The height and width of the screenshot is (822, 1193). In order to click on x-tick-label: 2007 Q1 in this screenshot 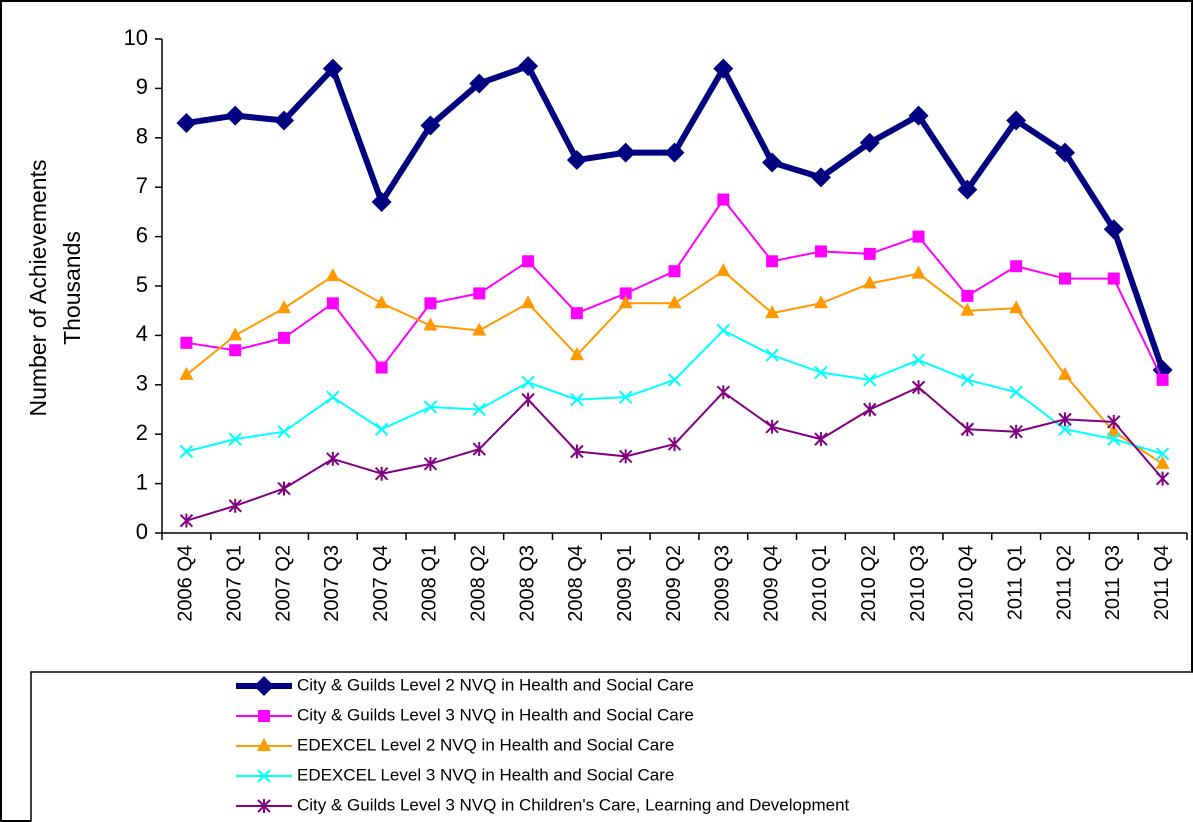, I will do `click(234, 583)`.